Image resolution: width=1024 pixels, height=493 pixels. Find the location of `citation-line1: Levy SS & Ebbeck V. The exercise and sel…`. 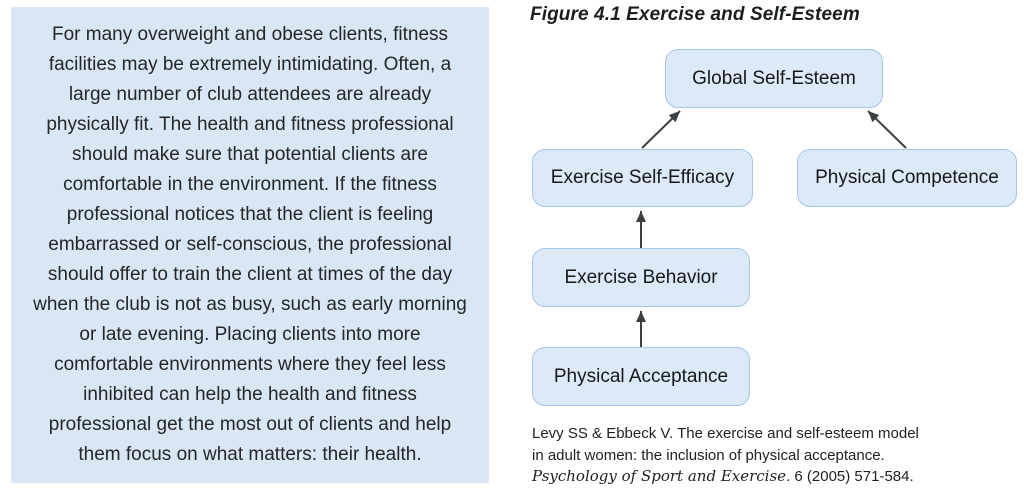

citation-line1: Levy SS & Ebbeck V. The exercise and sel… is located at coordinates (725, 433).